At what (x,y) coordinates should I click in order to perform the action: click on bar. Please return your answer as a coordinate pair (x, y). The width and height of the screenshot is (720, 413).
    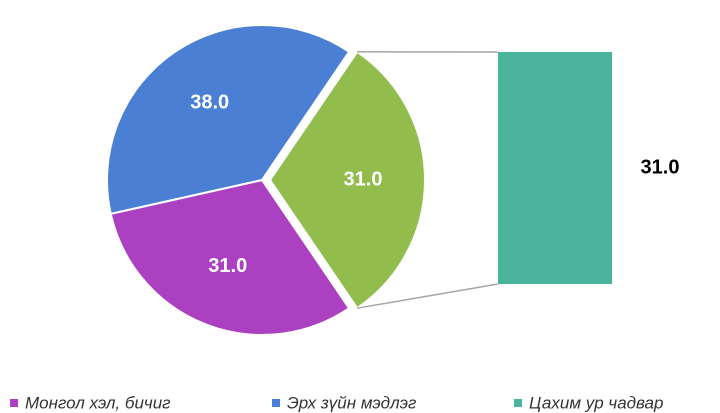
    Looking at the image, I should click on (555, 168).